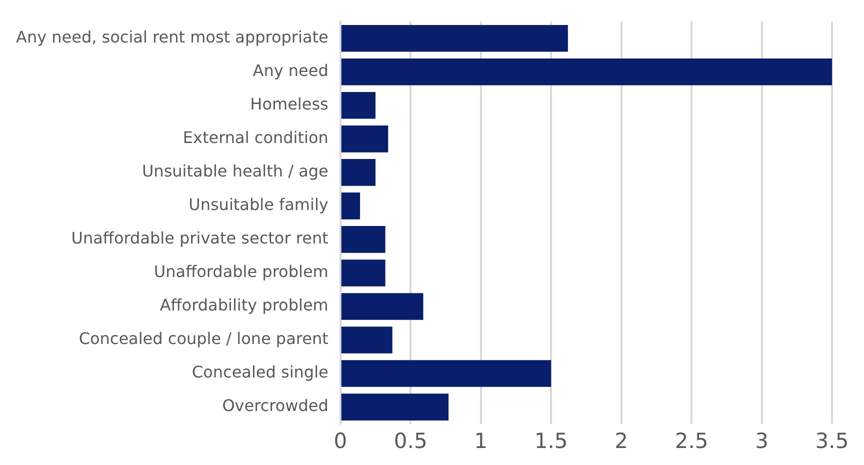 Image resolution: width=864 pixels, height=465 pixels. I want to click on x-tick-label: 3.5, so click(832, 440).